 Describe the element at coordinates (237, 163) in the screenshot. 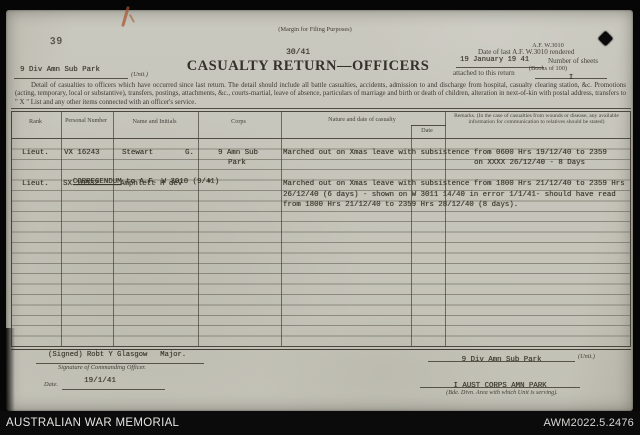

I see `entry-corps: Park` at that location.